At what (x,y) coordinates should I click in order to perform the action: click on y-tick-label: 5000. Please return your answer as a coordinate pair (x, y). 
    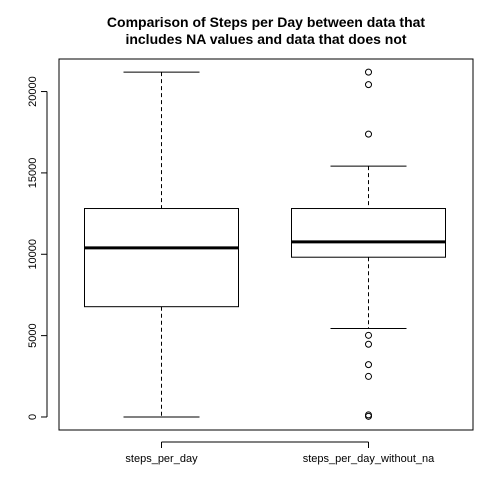
    Looking at the image, I should click on (33, 335).